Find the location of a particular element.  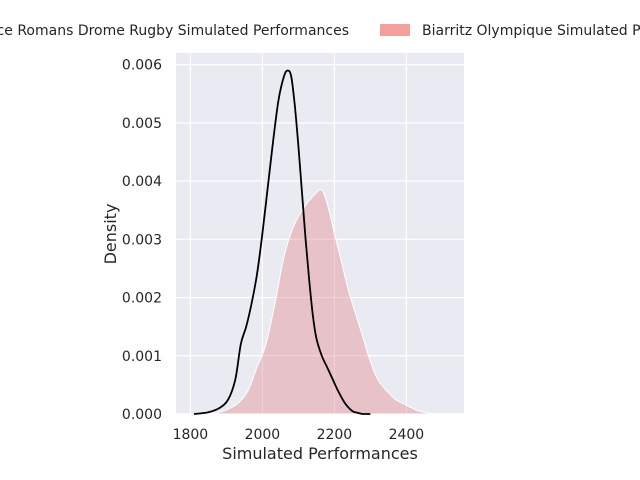

y-axis-ticks: 0.000 0.001 0.002 0.003 0.004 0.005 0.006 is located at coordinates (142, 240).